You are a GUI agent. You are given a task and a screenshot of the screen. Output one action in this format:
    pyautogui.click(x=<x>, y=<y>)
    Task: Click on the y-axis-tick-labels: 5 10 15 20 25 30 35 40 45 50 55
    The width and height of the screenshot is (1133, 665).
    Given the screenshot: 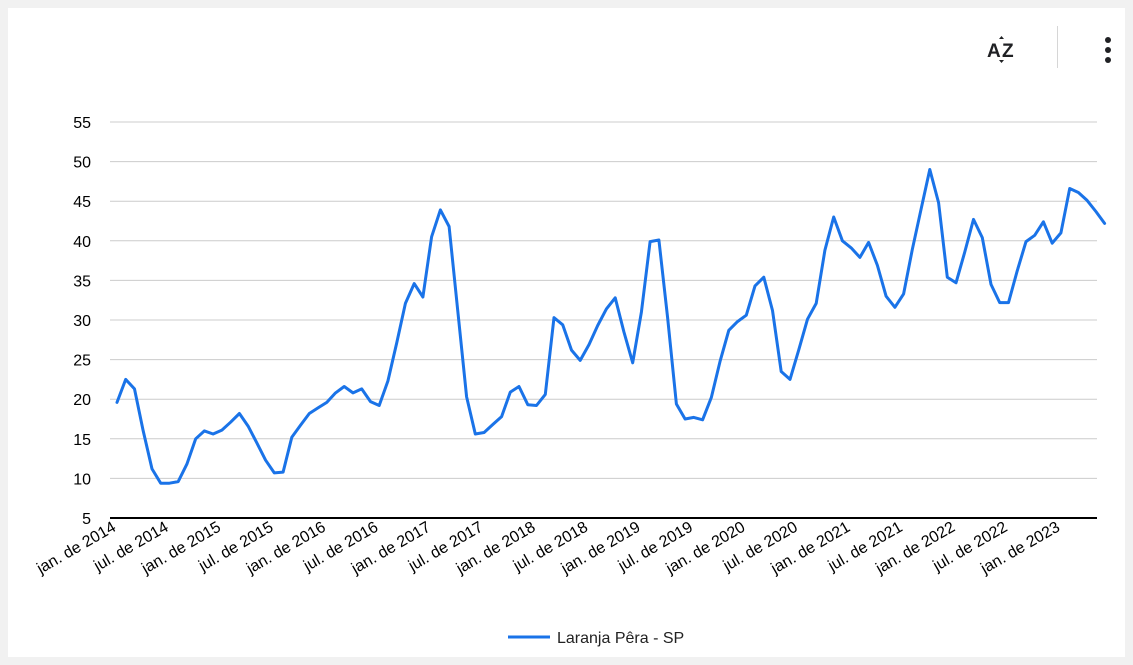 What is the action you would take?
    pyautogui.click(x=82, y=321)
    